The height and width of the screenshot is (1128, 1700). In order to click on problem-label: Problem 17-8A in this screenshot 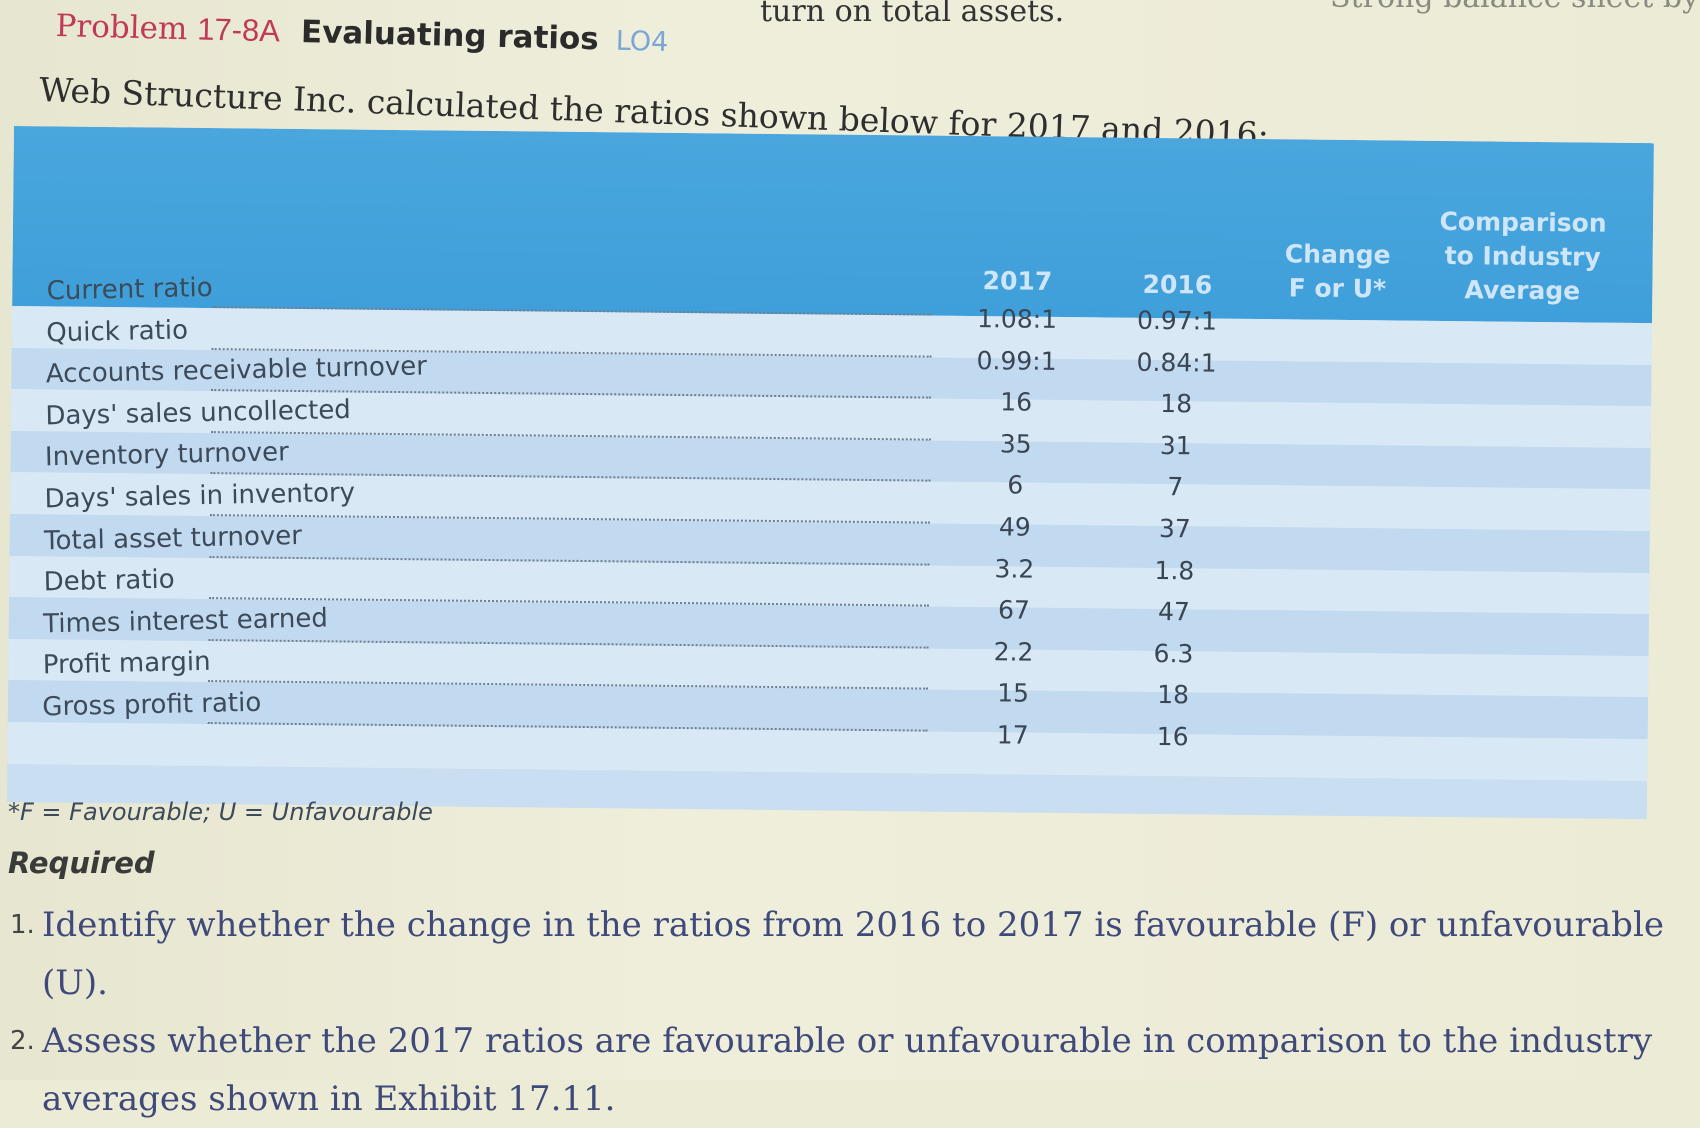, I will do `click(167, 28)`.